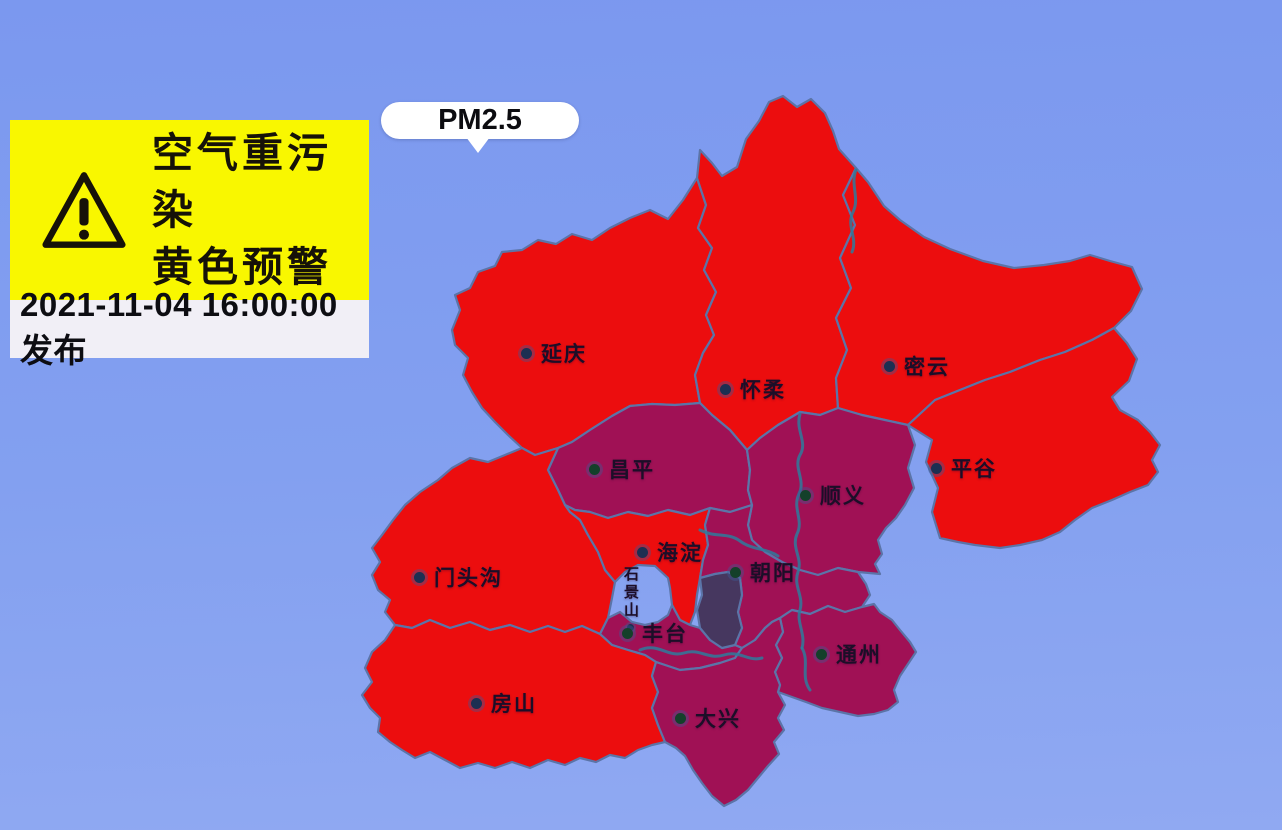 Image resolution: width=1282 pixels, height=830 pixels. I want to click on river-chaoyang-branch, so click(739, 543).